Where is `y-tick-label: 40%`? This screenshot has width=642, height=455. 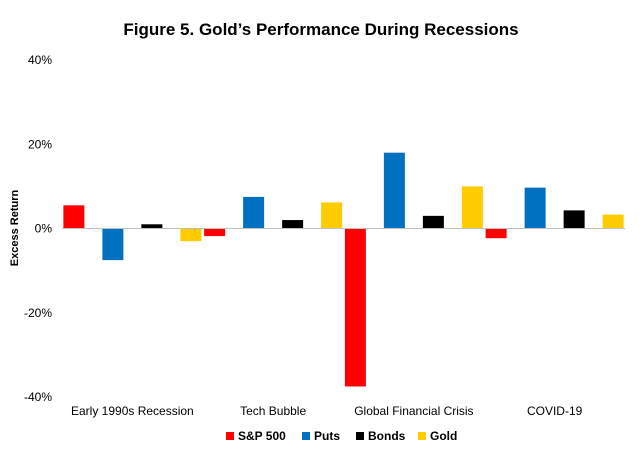 y-tick-label: 40% is located at coordinates (40, 60).